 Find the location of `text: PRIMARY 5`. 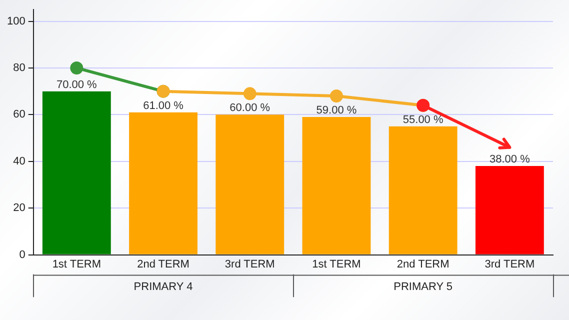

text: PRIMARY 5 is located at coordinates (423, 286).